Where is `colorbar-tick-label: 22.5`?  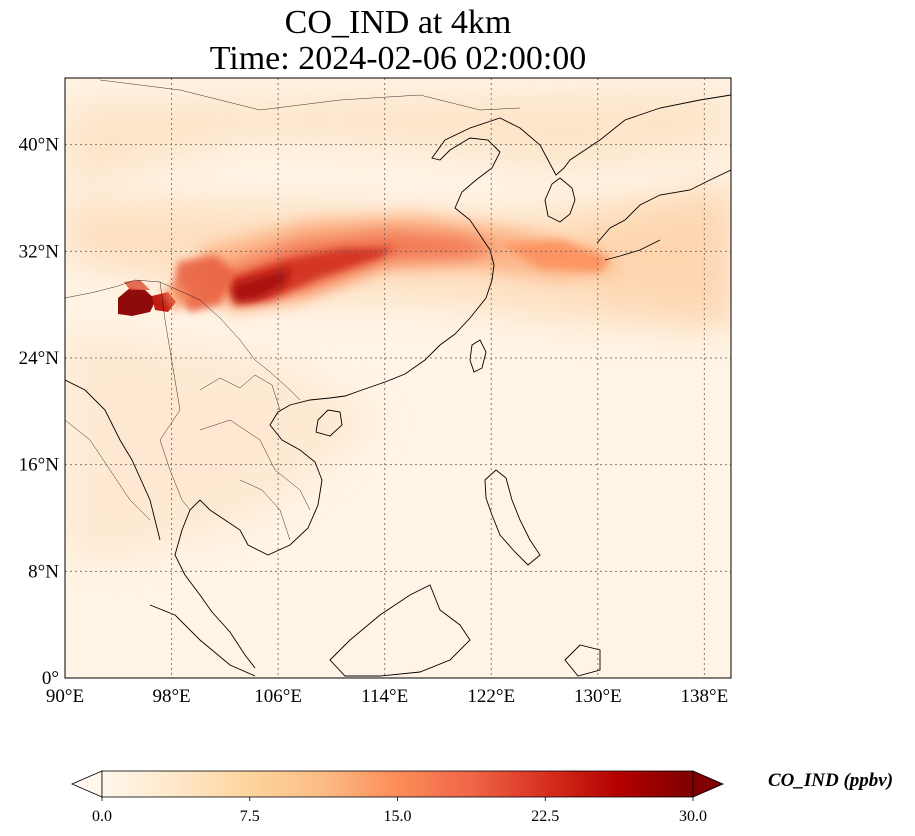
colorbar-tick-label: 22.5 is located at coordinates (545, 816).